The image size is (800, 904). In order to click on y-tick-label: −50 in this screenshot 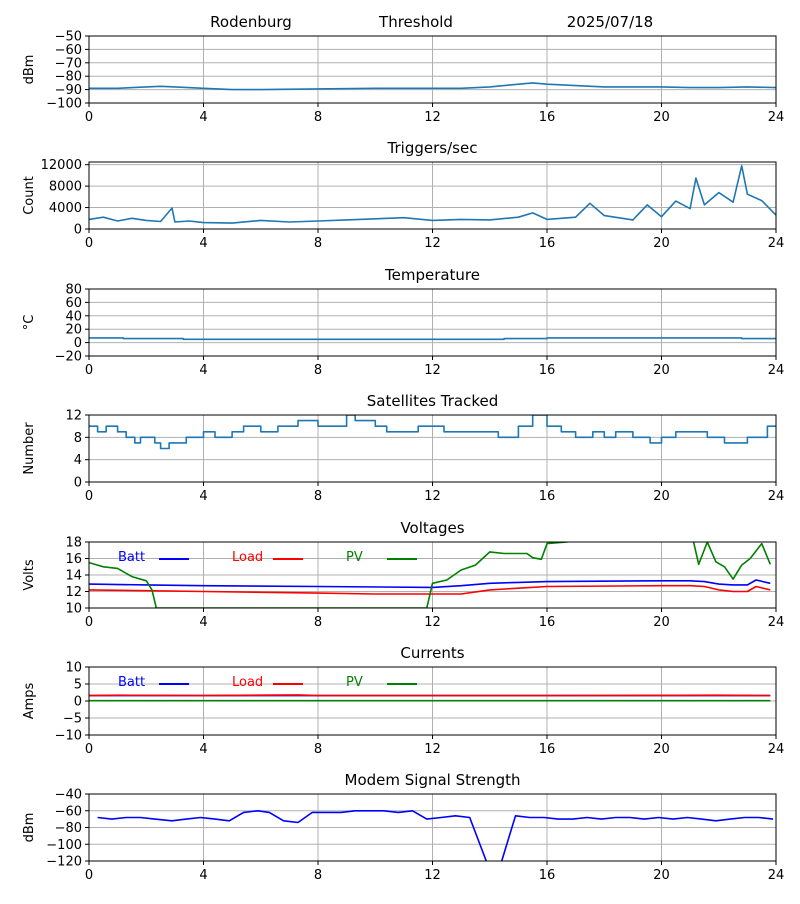, I will do `click(68, 37)`.